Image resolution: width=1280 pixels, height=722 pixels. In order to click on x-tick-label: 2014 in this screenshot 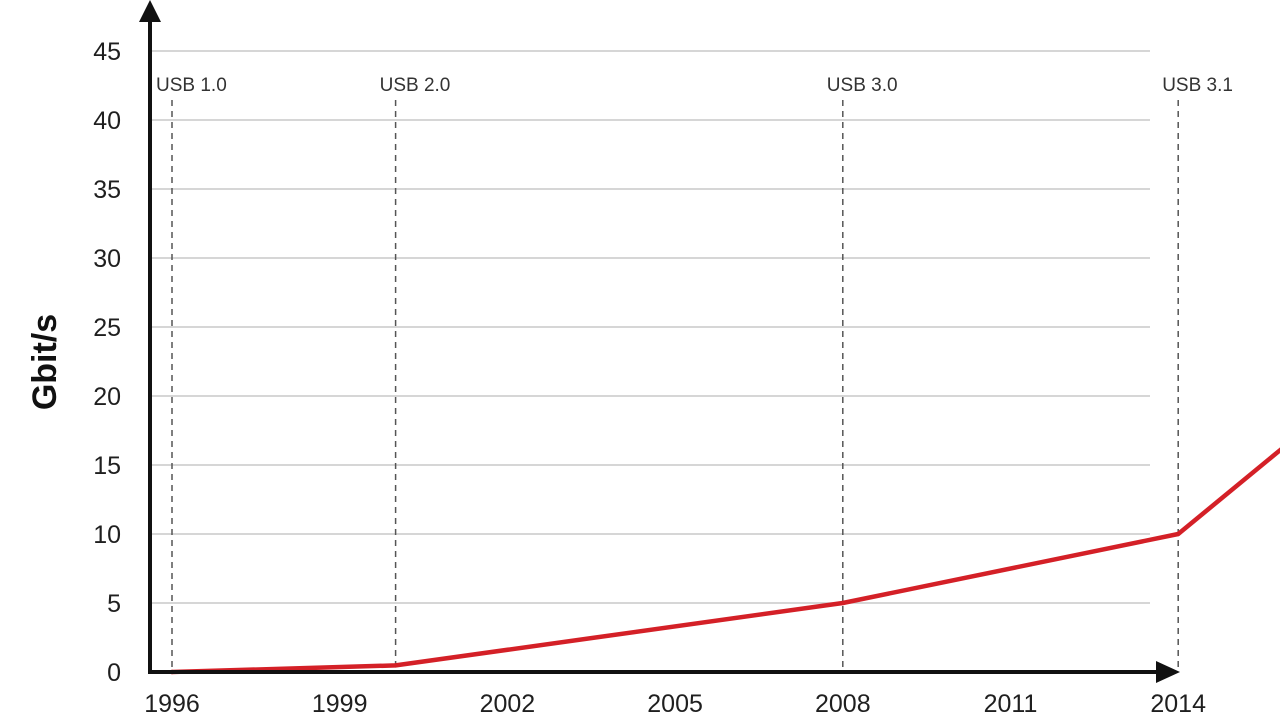, I will do `click(1178, 704)`.